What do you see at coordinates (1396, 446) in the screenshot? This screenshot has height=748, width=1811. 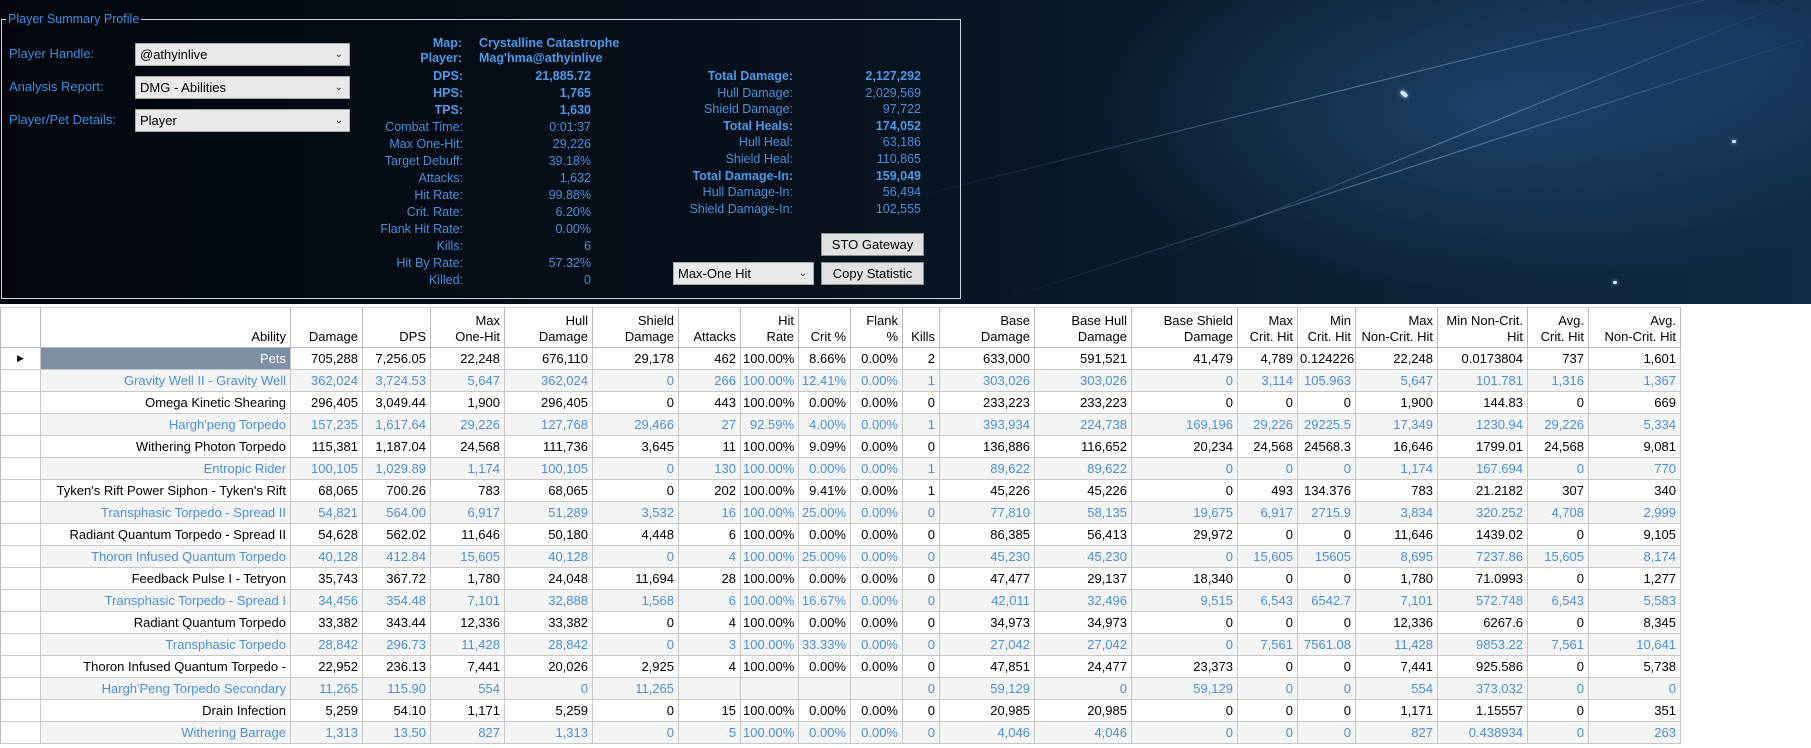 I see `table-cell: 16,646` at bounding box center [1396, 446].